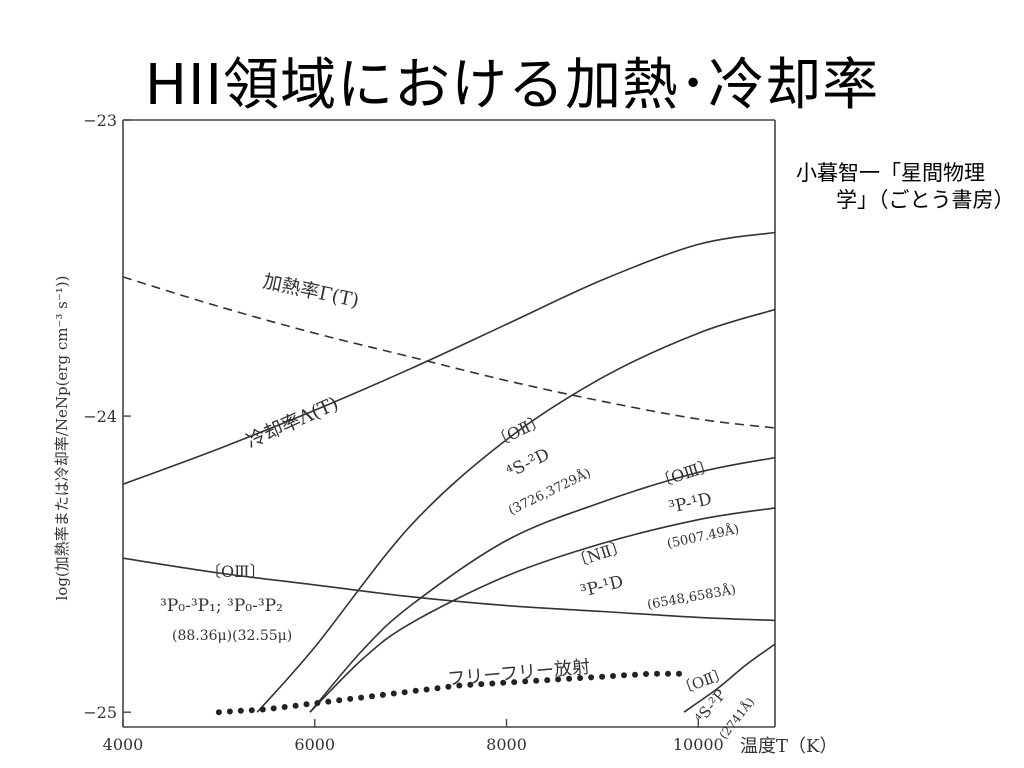  What do you see at coordinates (292, 423) in the screenshot?
I see `annotation-cooling: 冷却率Λ(T)` at bounding box center [292, 423].